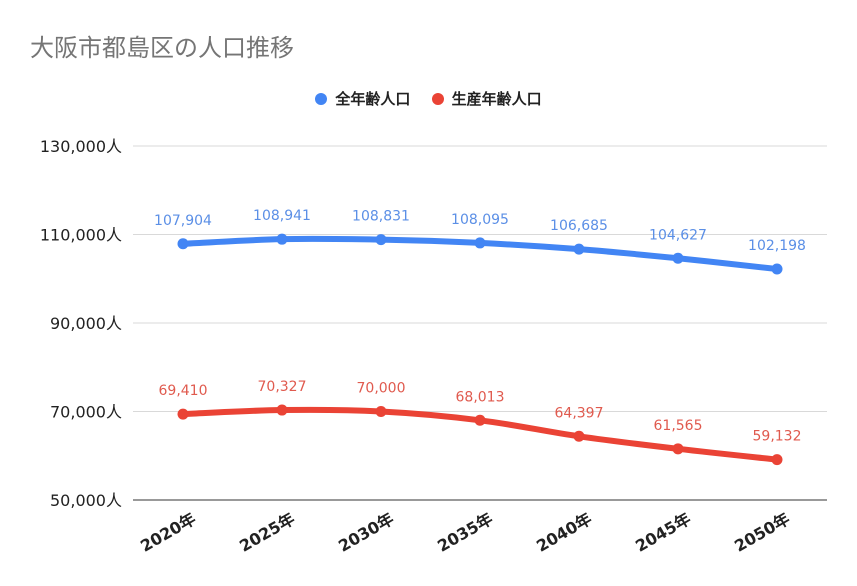  What do you see at coordinates (678, 235) in the screenshot?
I see `series-0-data-label: 104,627` at bounding box center [678, 235].